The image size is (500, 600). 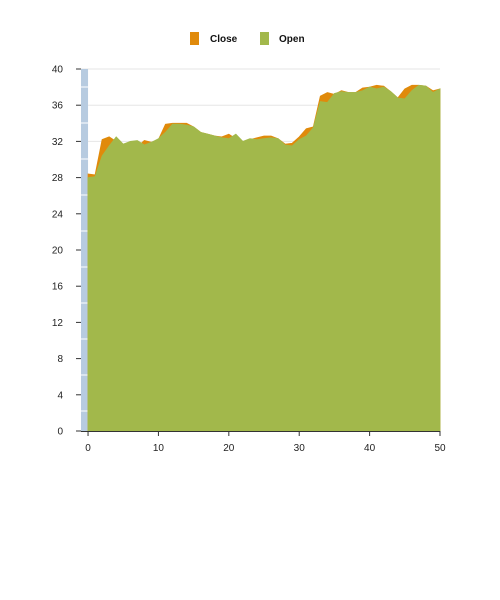 I want to click on navigator-handle, so click(x=85, y=250).